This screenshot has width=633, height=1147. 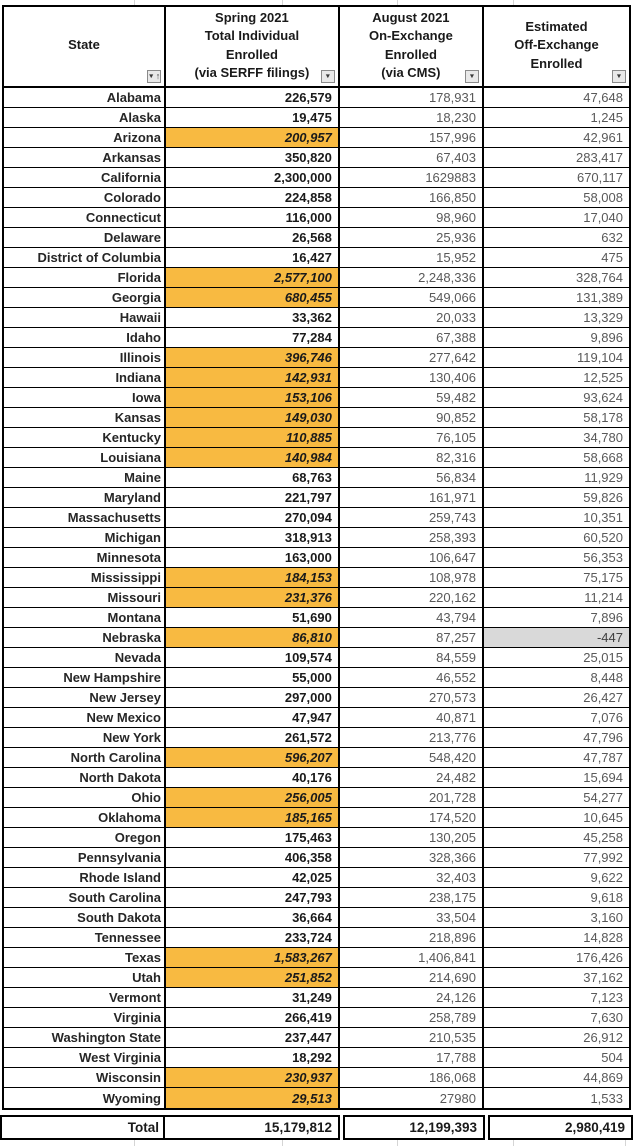 What do you see at coordinates (412, 717) in the screenshot?
I see `august-enrolled-cell: 40,871` at bounding box center [412, 717].